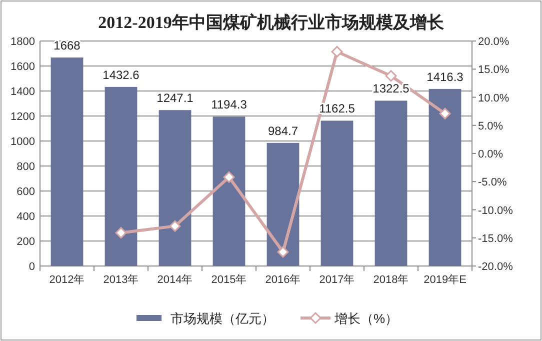  Describe the element at coordinates (67, 45) in the screenshot. I see `data-label: 1668` at that location.